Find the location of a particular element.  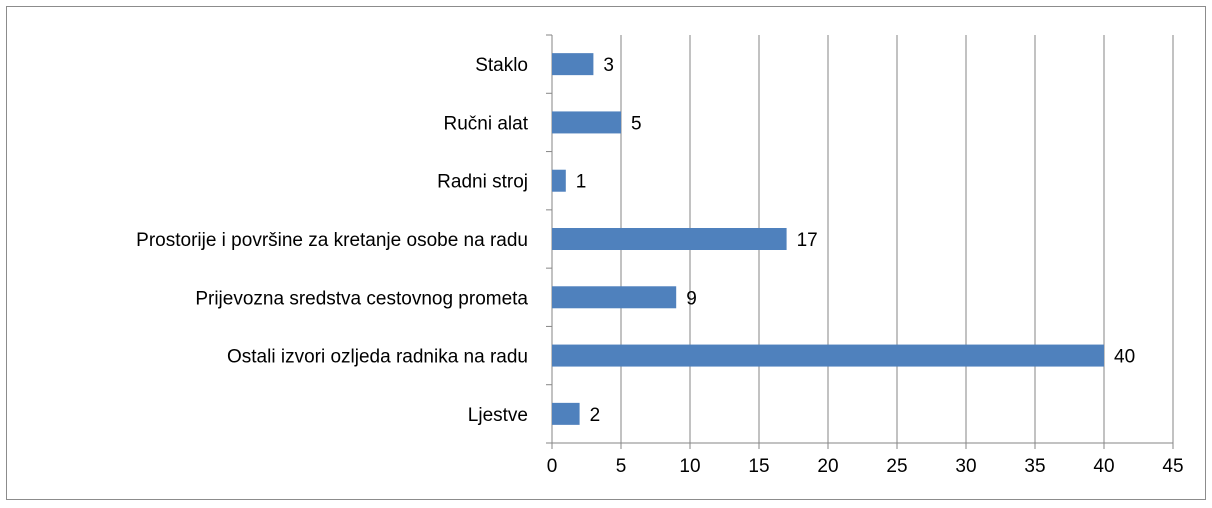

y-tick-label: Radni stroj is located at coordinates (482, 182).